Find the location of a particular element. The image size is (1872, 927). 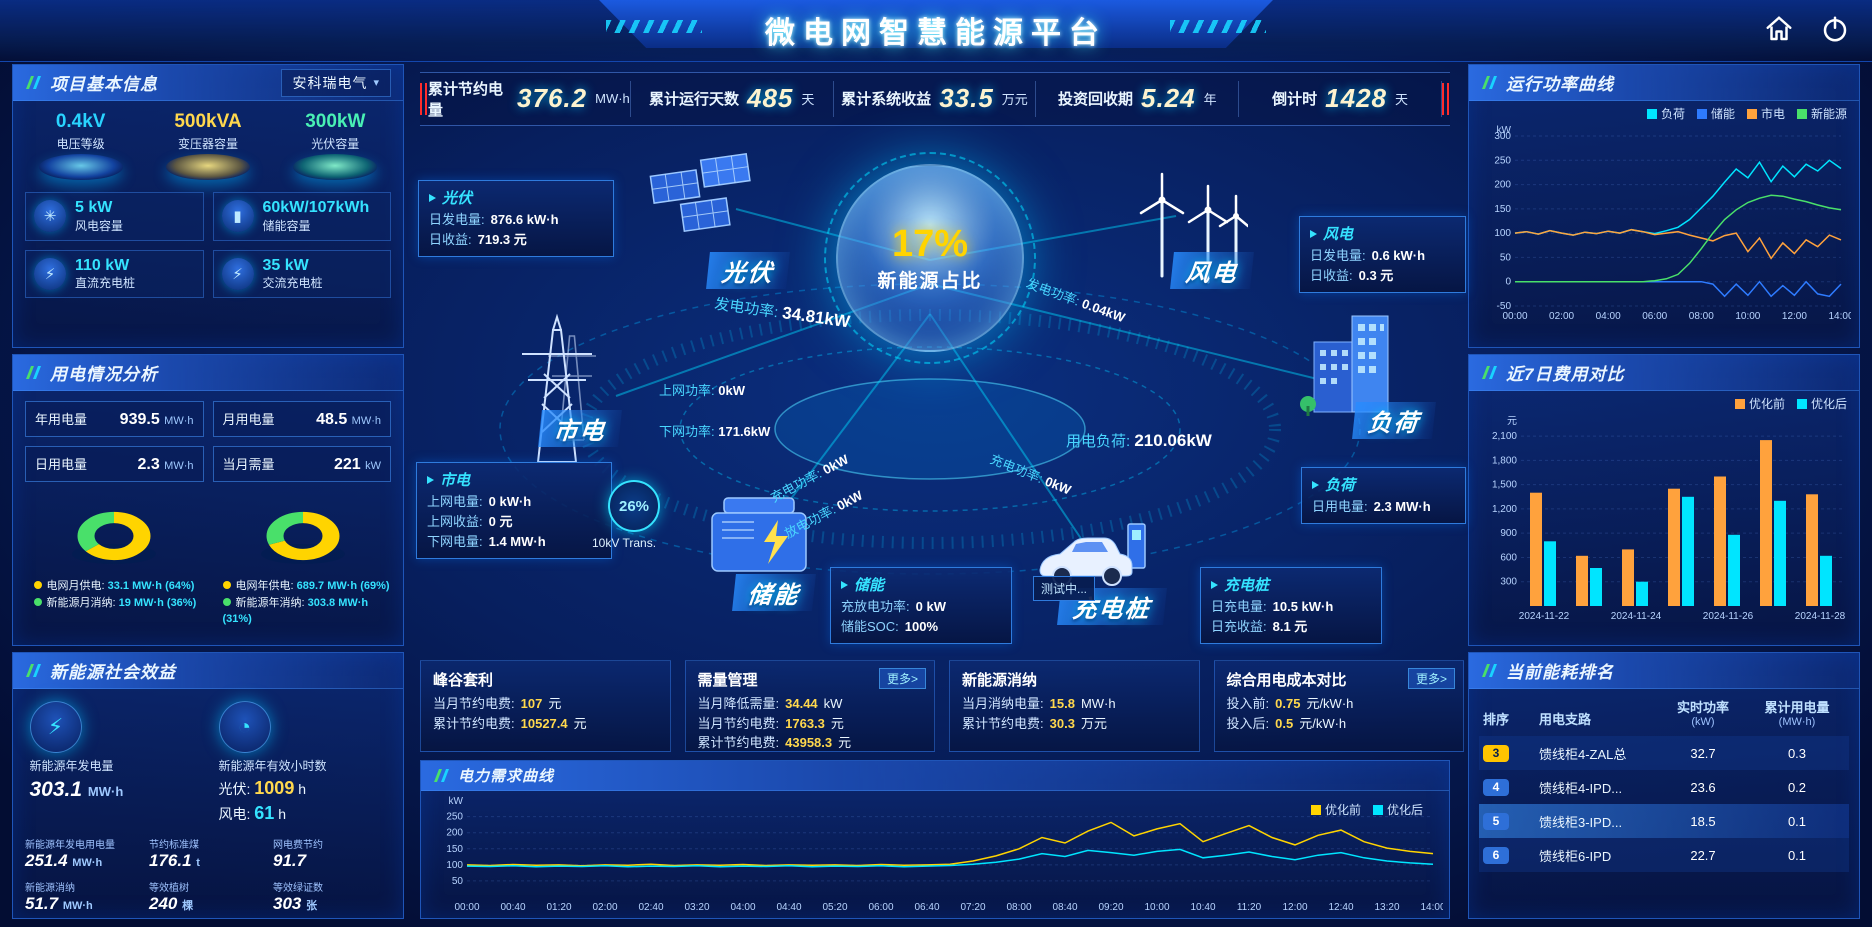

realtime-power: 23.6 is located at coordinates (1703, 787).